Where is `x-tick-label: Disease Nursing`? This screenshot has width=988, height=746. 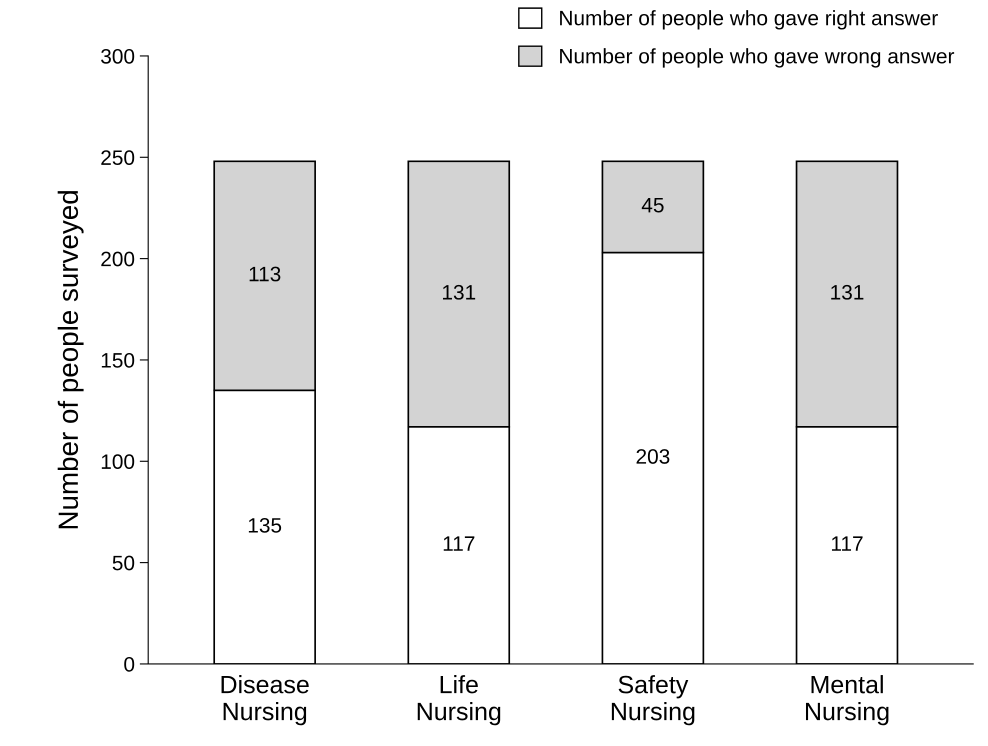 x-tick-label: Disease Nursing is located at coordinates (265, 700).